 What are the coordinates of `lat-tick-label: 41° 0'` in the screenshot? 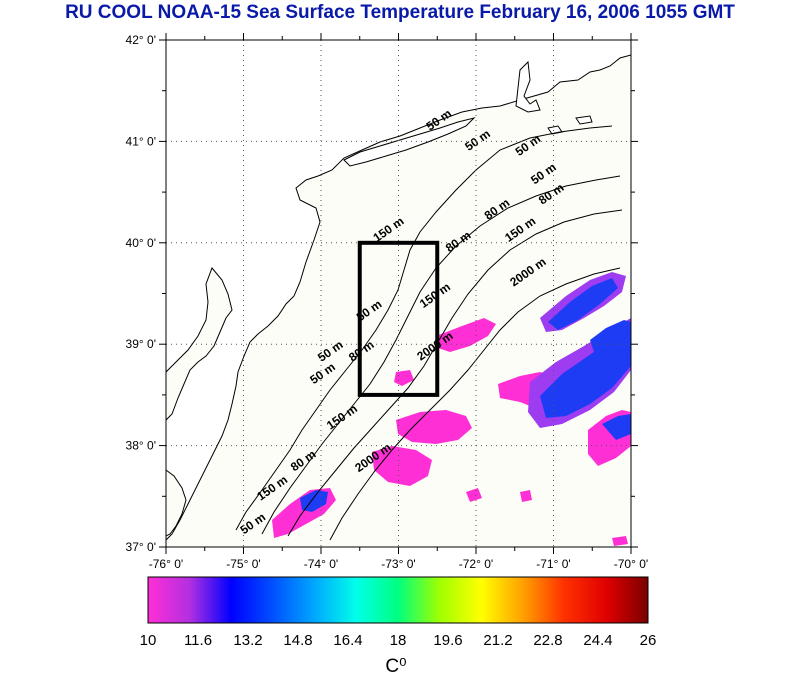 It's located at (141, 141).